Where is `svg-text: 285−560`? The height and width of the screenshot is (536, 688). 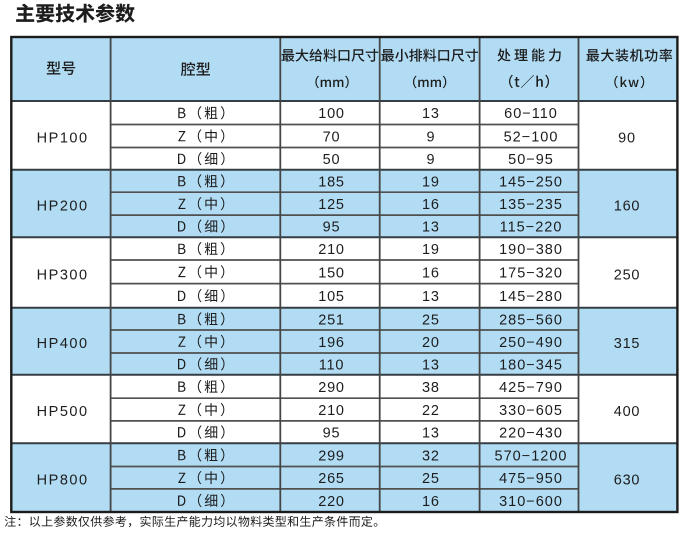
svg-text: 285−560 is located at coordinates (531, 320).